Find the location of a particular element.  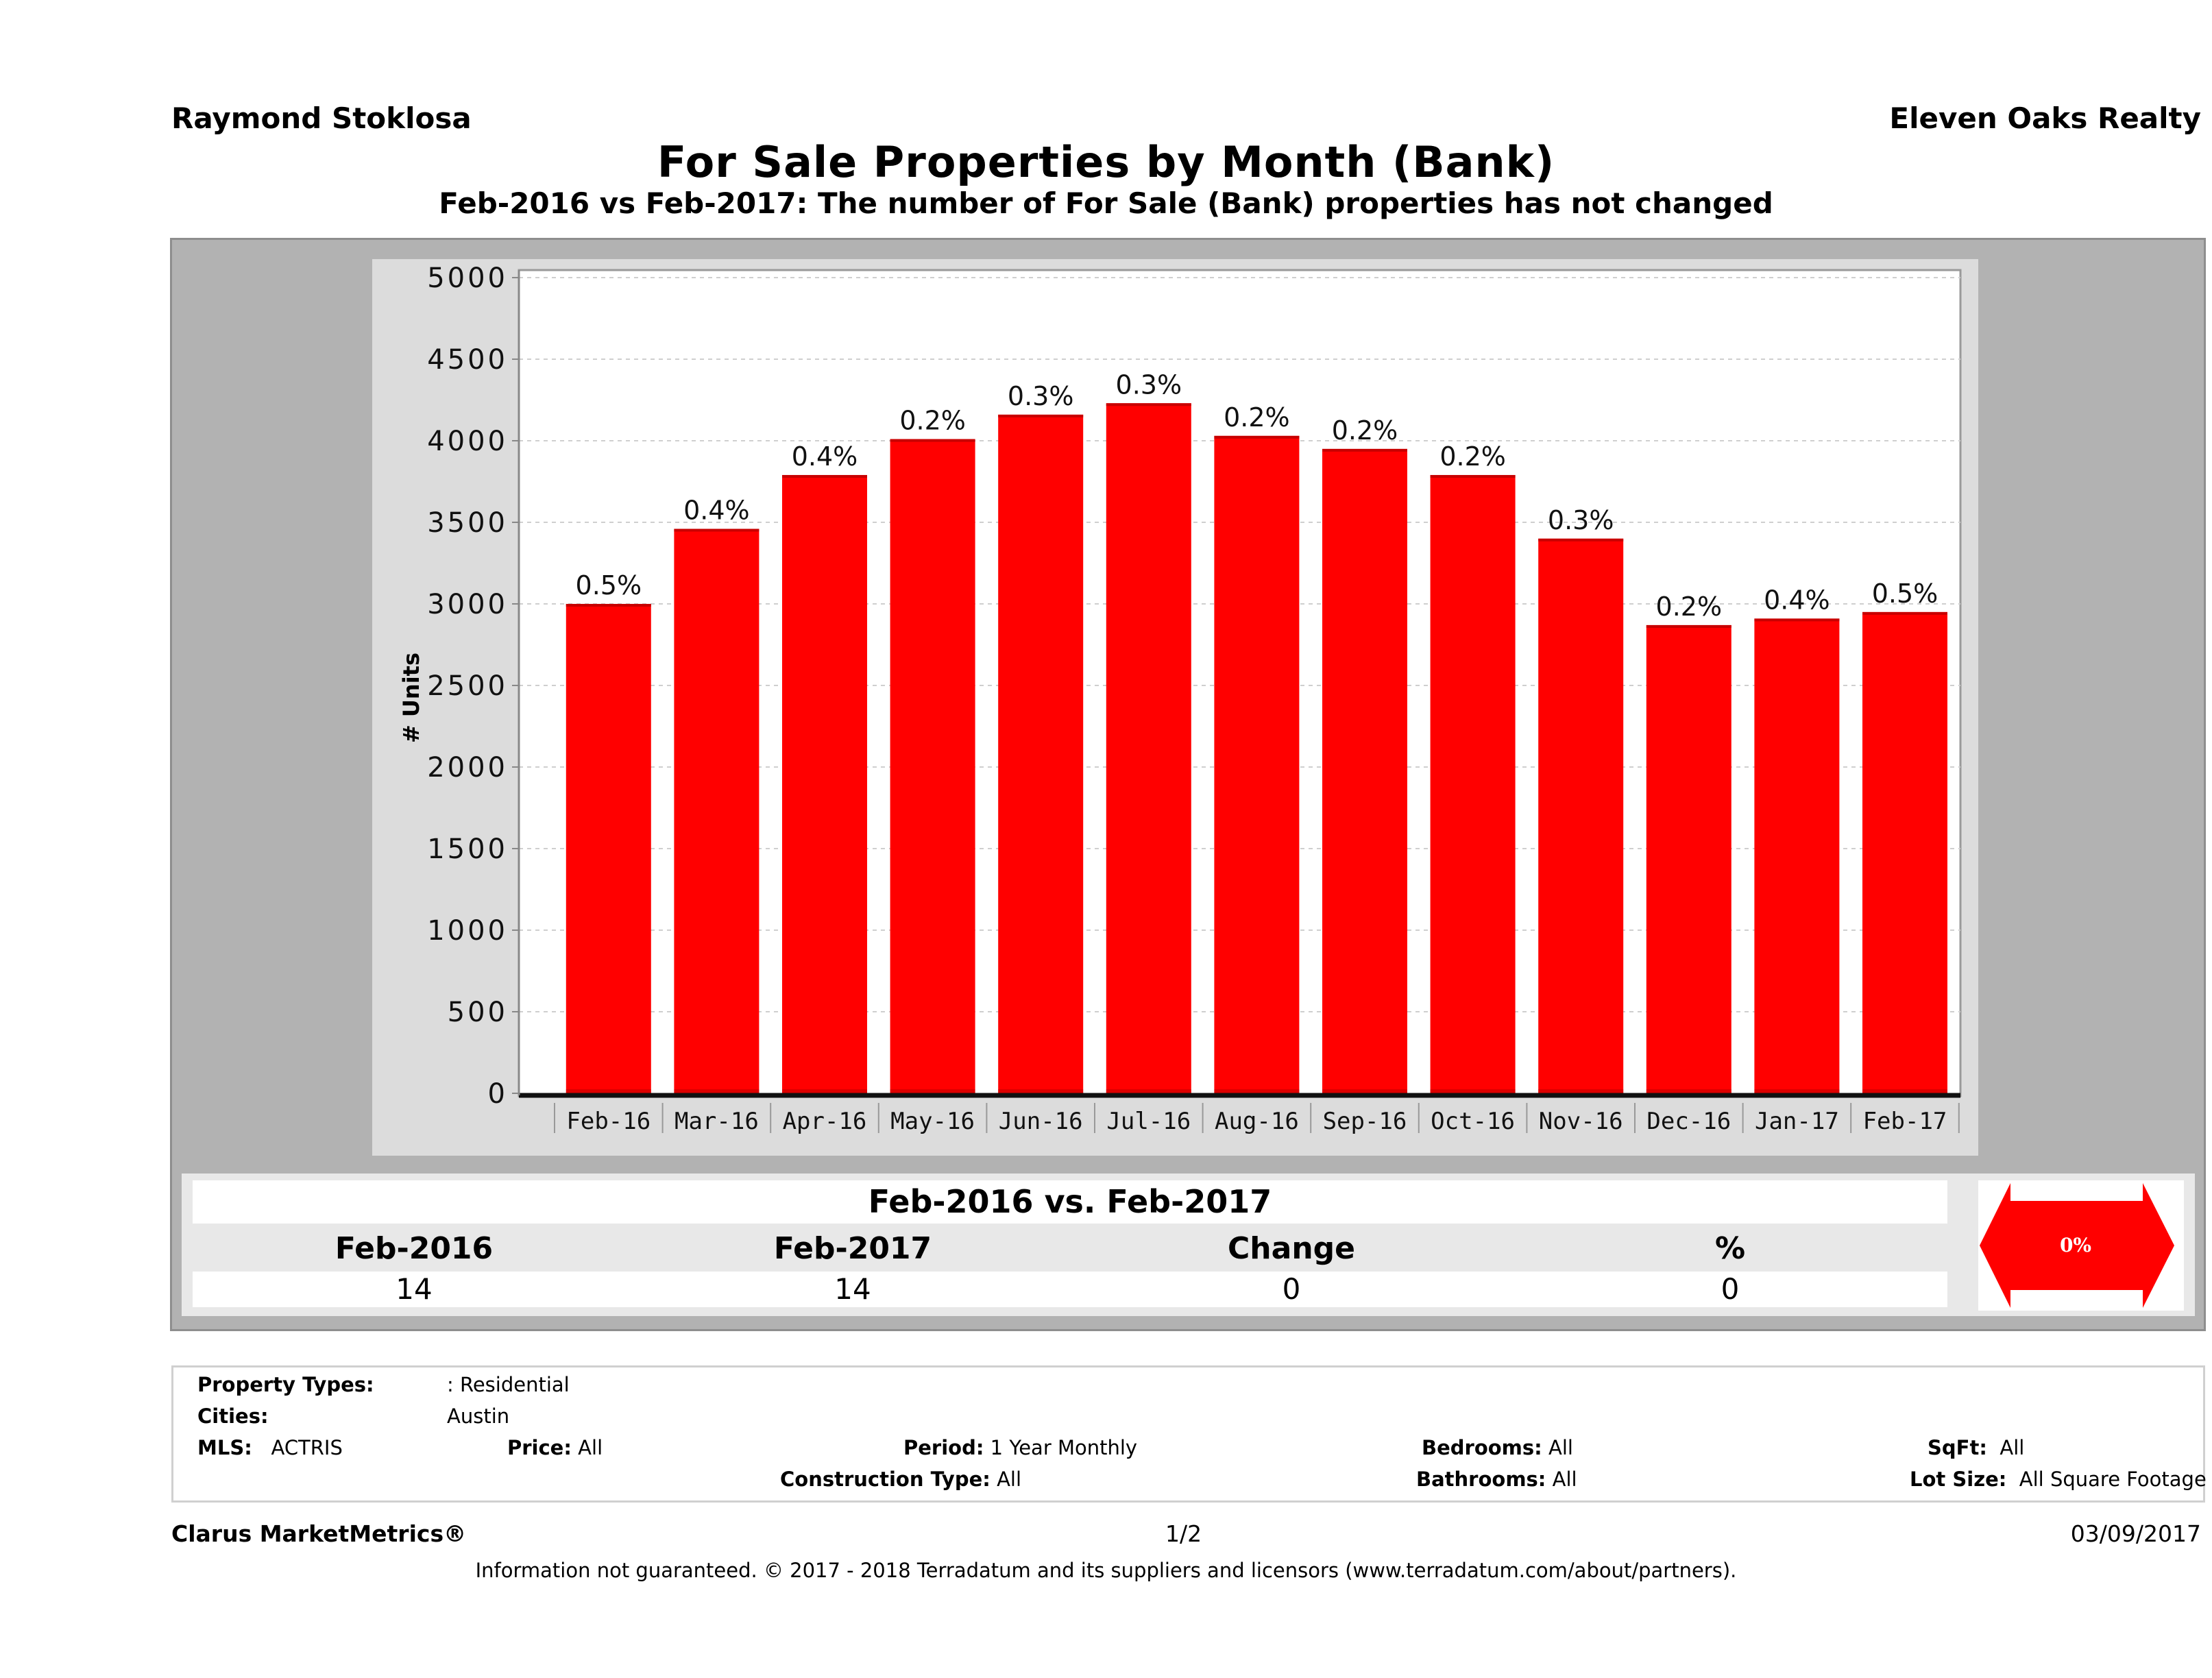

footer-product: Clarus MarketMetrics® is located at coordinates (319, 1534).